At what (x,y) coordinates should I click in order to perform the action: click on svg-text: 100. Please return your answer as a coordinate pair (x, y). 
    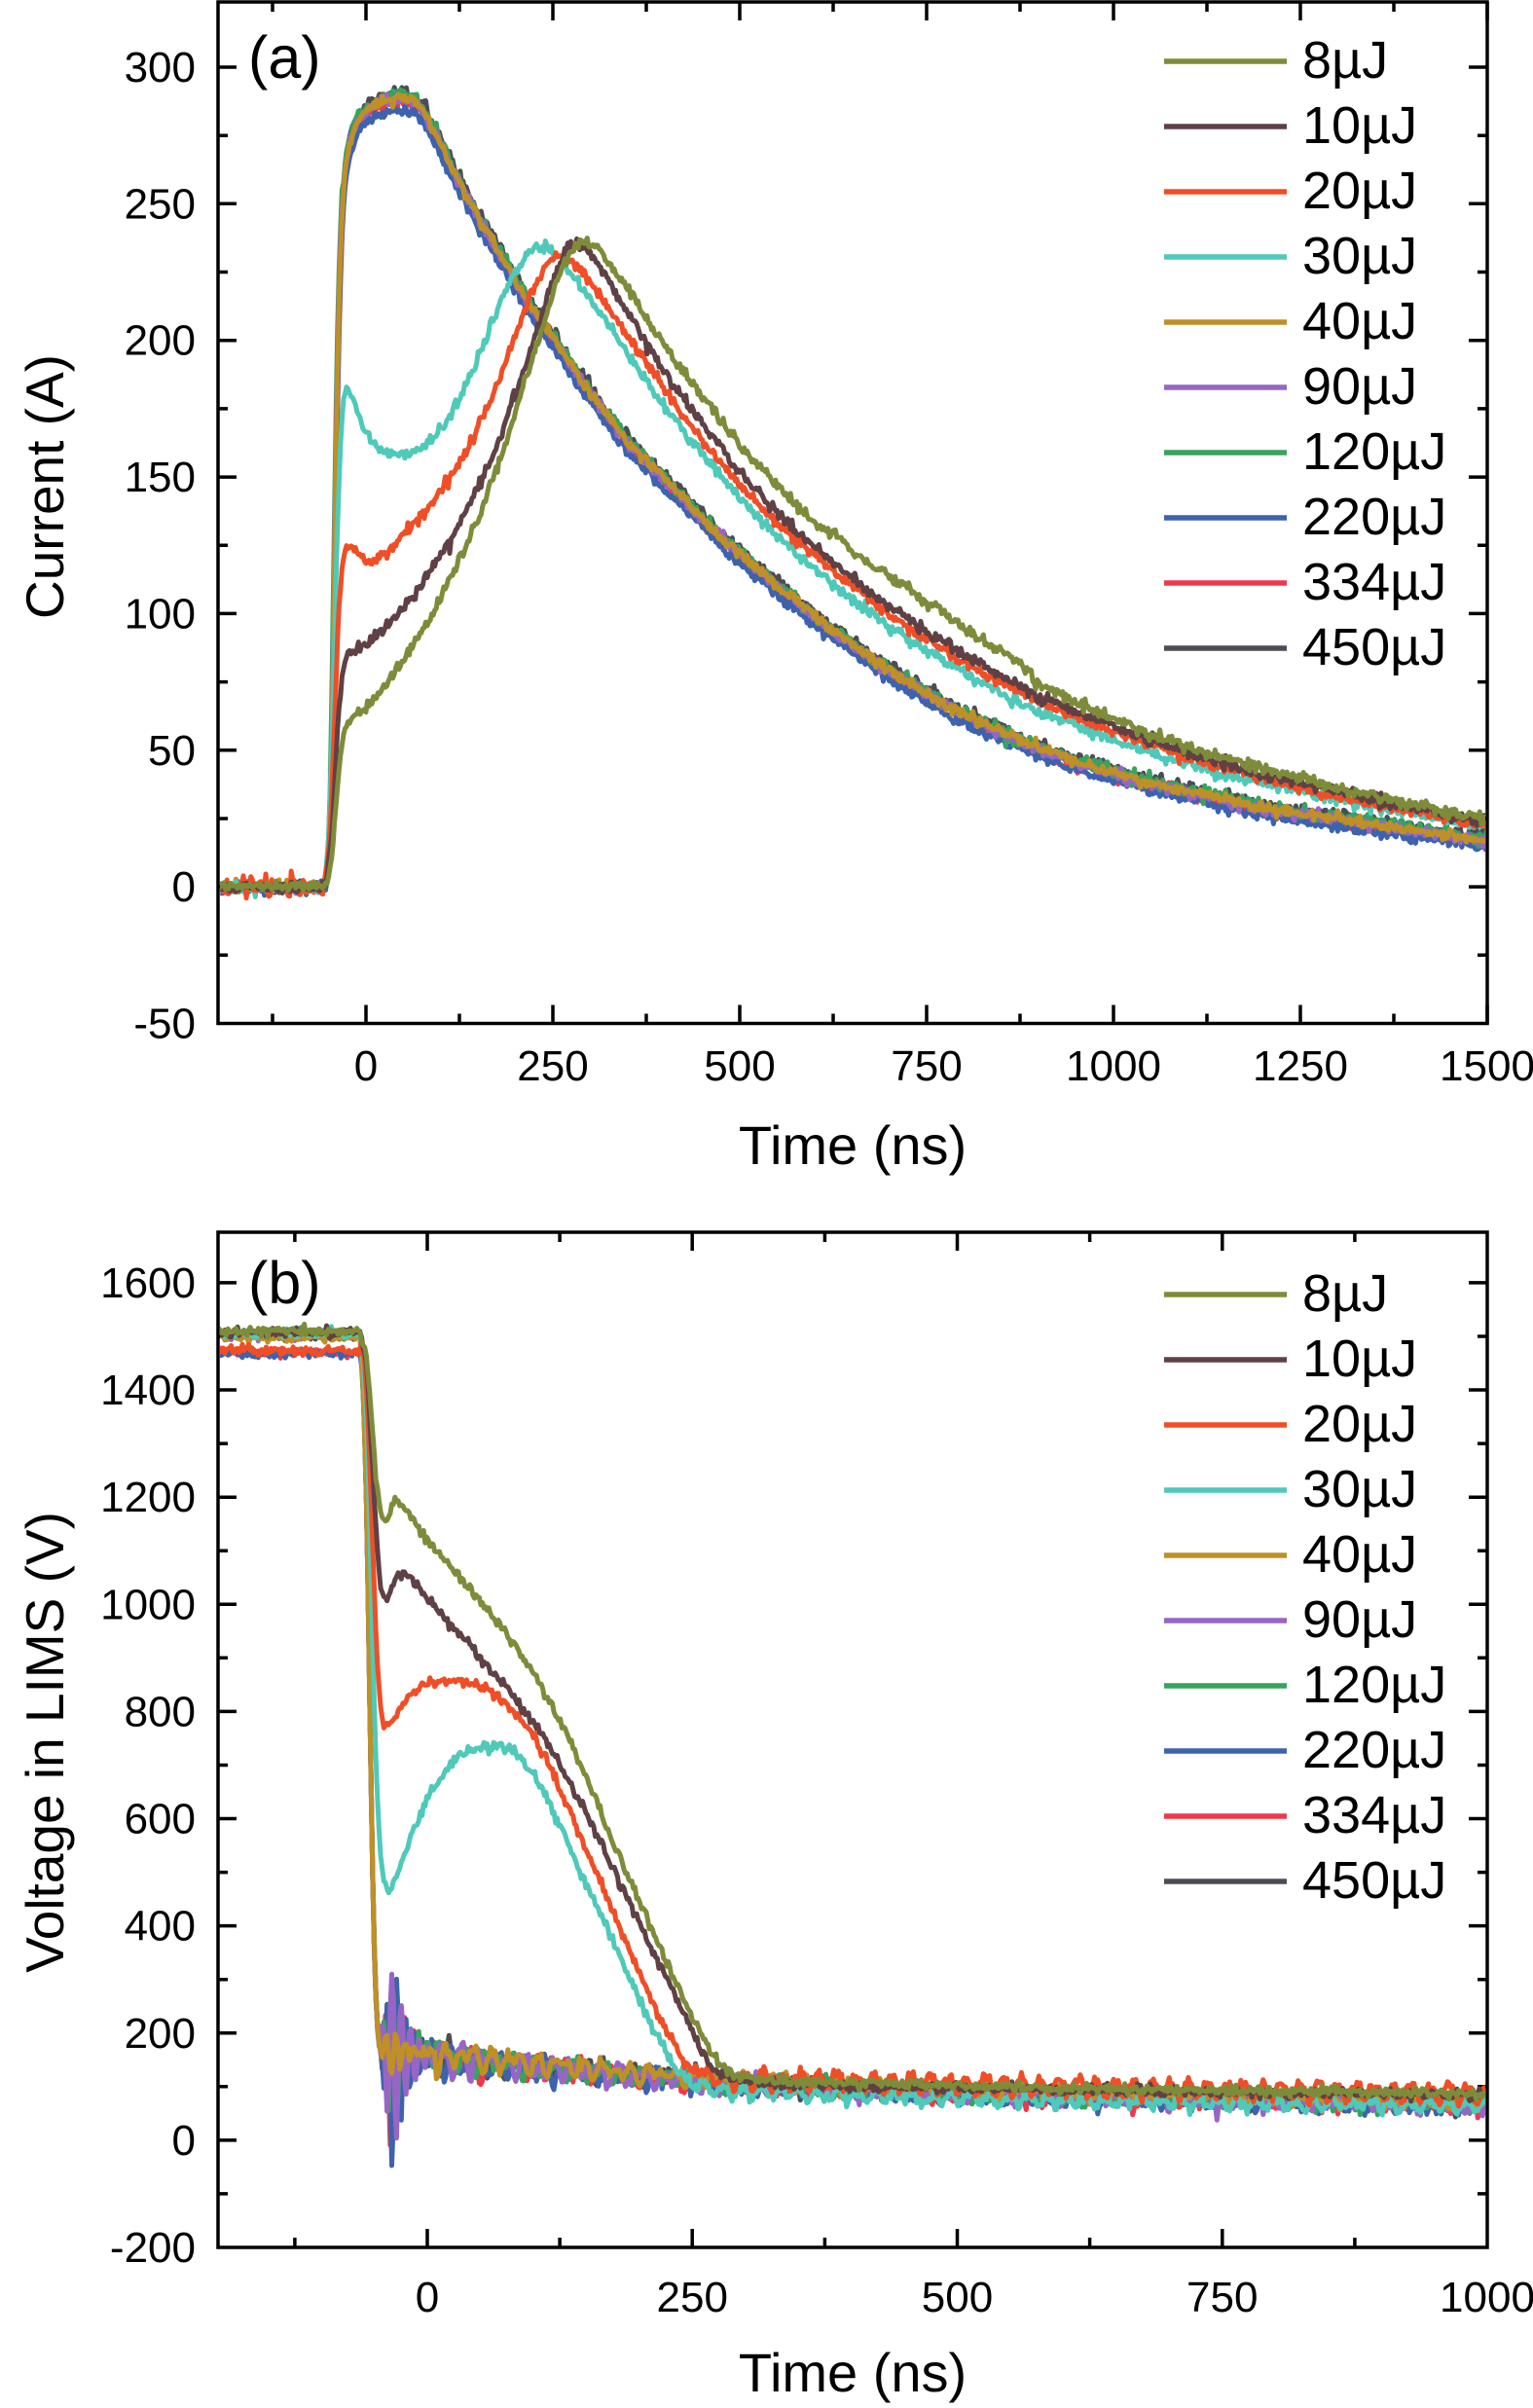
    Looking at the image, I should click on (161, 614).